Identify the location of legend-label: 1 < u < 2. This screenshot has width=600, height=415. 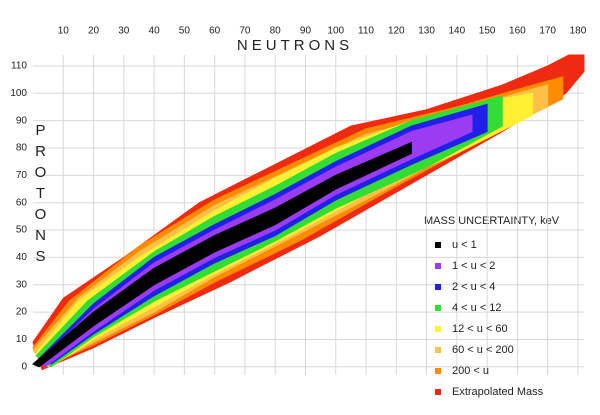
(473, 266).